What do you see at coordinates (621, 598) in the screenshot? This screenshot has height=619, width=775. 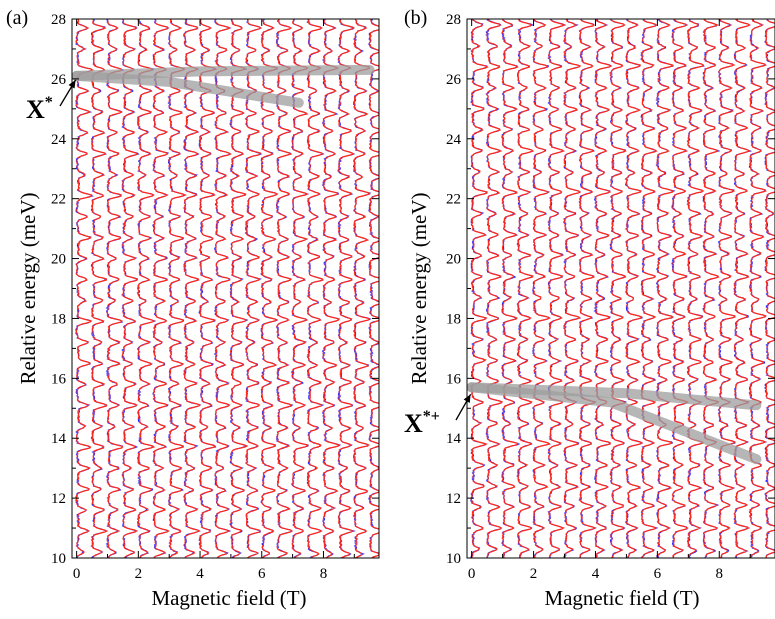 I see `panel-b-x-axis-label: Magnetic field (T)` at bounding box center [621, 598].